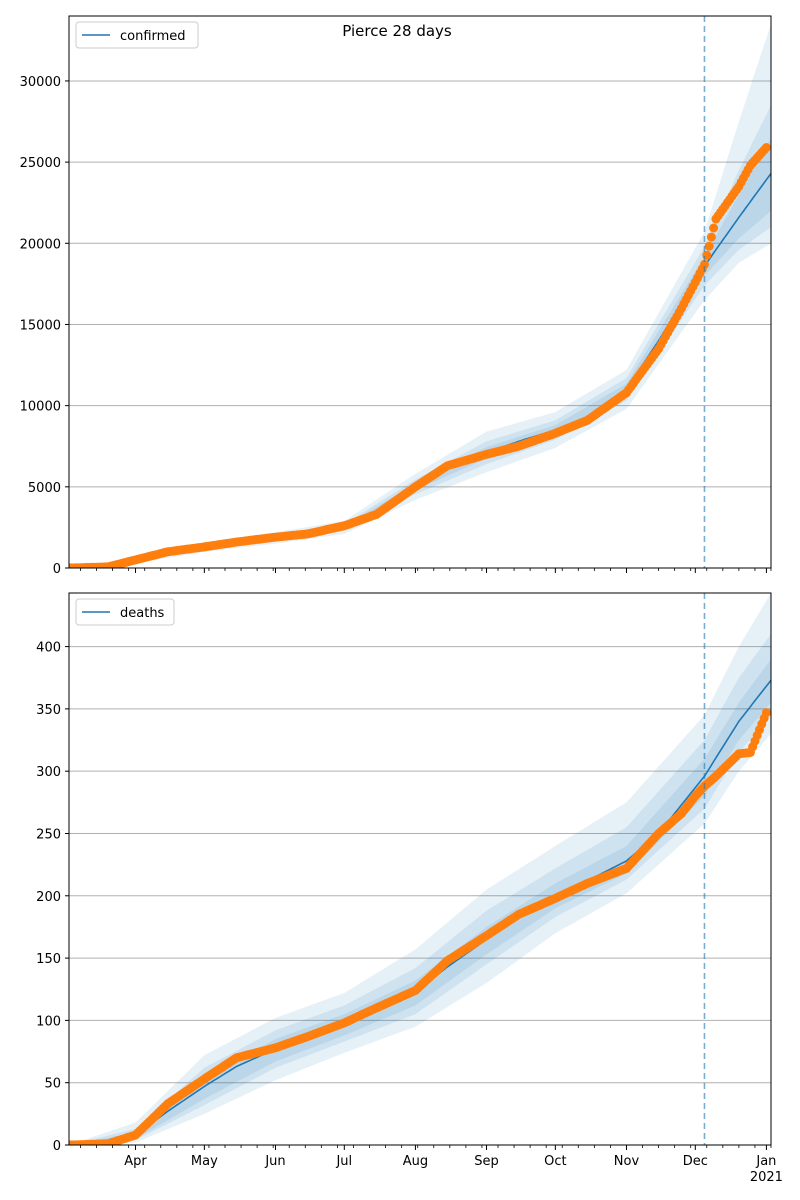 This screenshot has height=1200, width=800. Describe the element at coordinates (153, 36) in the screenshot. I see `legend-label: confirmed` at that location.